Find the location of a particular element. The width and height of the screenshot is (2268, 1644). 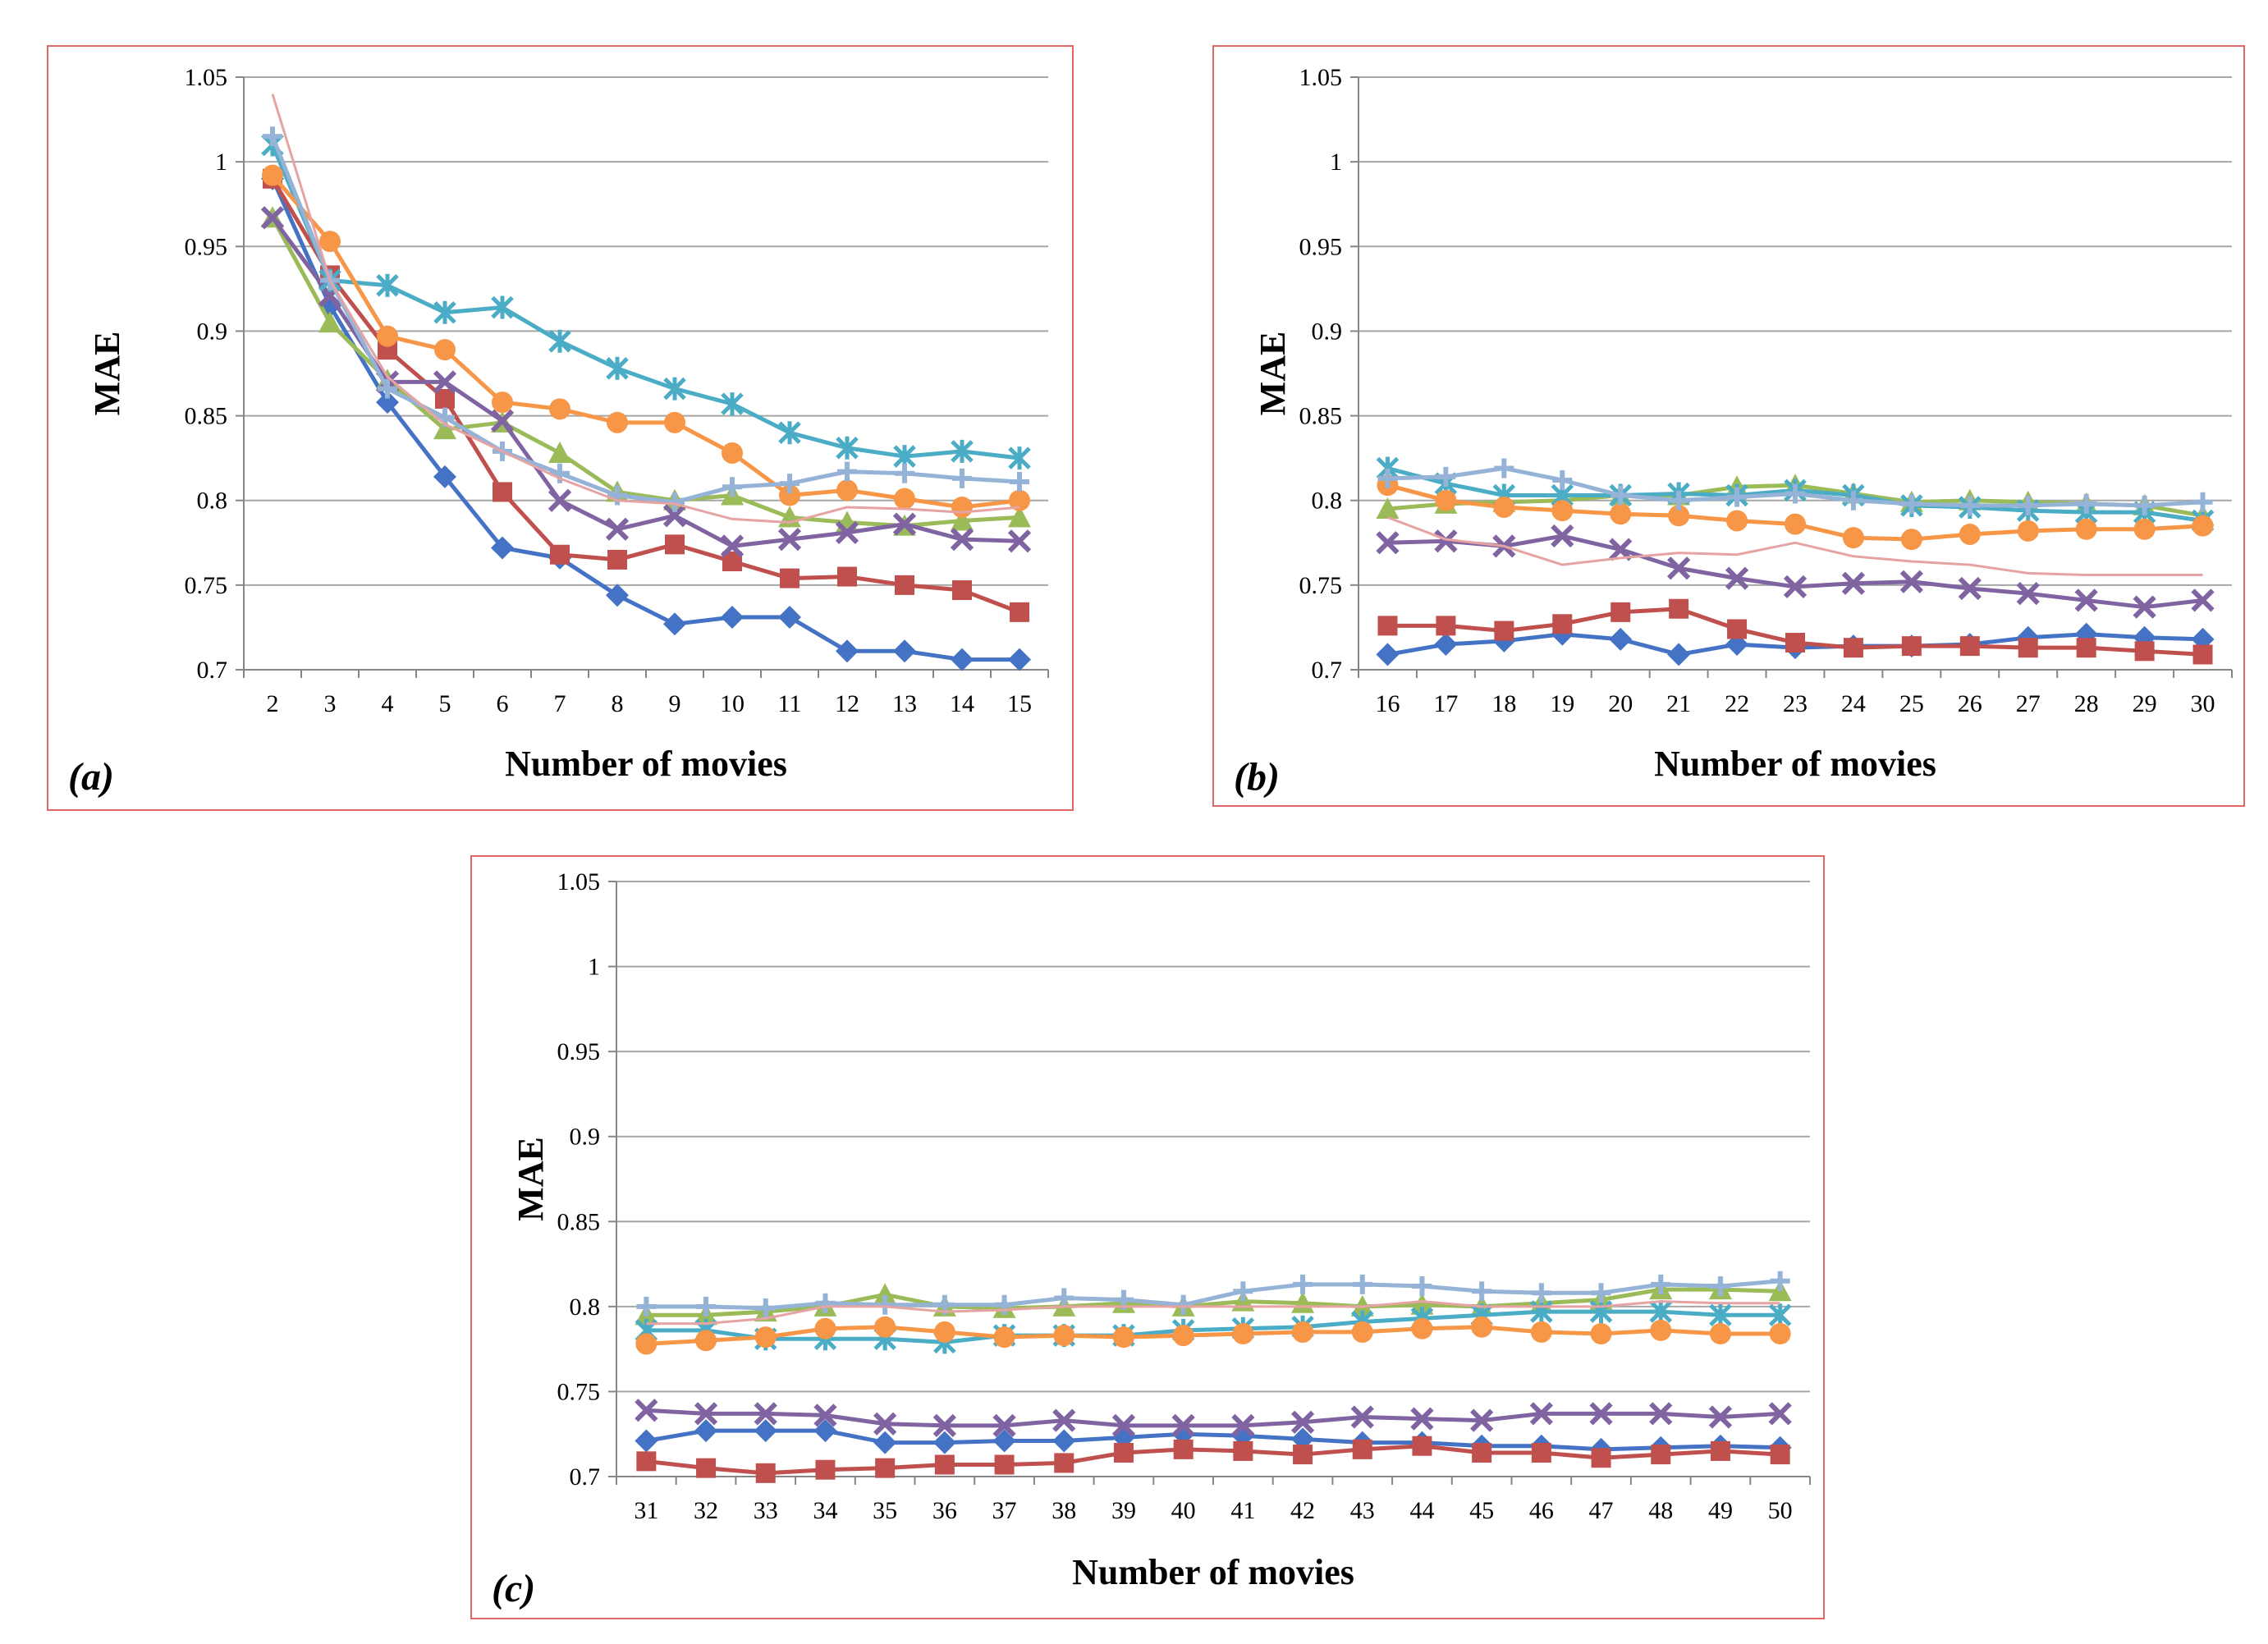

y-tick-label: 1 is located at coordinates (594, 967).